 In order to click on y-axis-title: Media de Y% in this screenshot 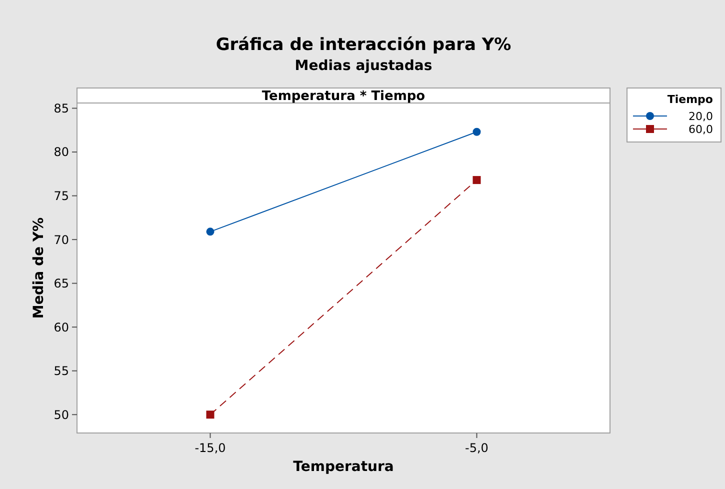, I will do `click(39, 268)`.